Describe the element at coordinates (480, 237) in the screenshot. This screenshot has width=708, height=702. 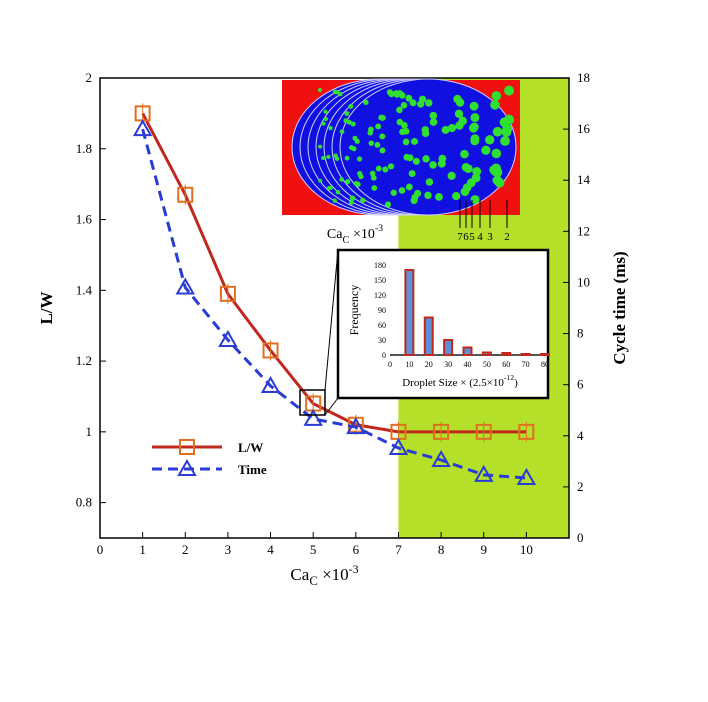
I see `contour-label: 4` at that location.